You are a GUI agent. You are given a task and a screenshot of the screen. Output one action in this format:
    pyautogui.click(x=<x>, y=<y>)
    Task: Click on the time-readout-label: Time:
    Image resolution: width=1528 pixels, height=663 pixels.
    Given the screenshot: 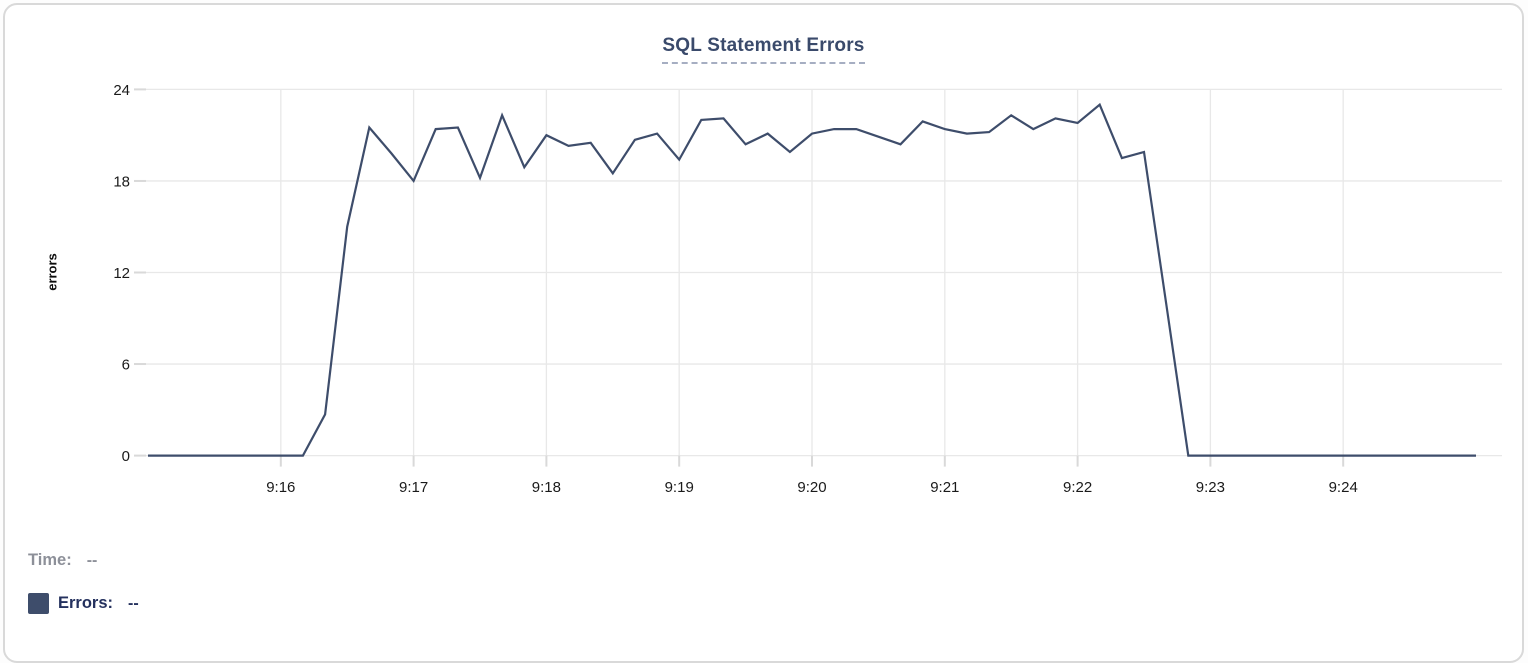 What is the action you would take?
    pyautogui.click(x=50, y=560)
    